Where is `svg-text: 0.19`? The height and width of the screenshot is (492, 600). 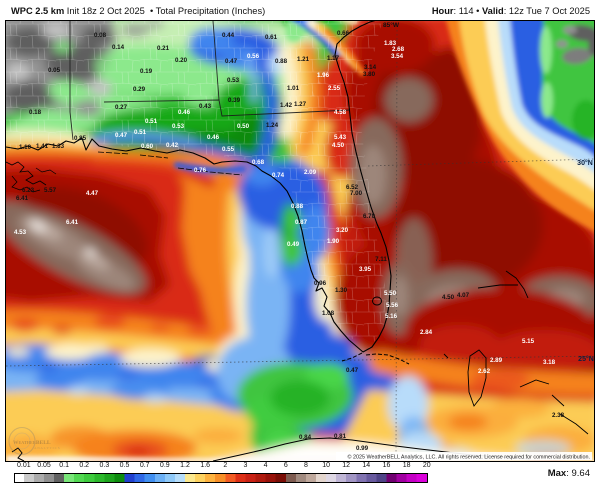
svg-text: 0.19 is located at coordinates (146, 71).